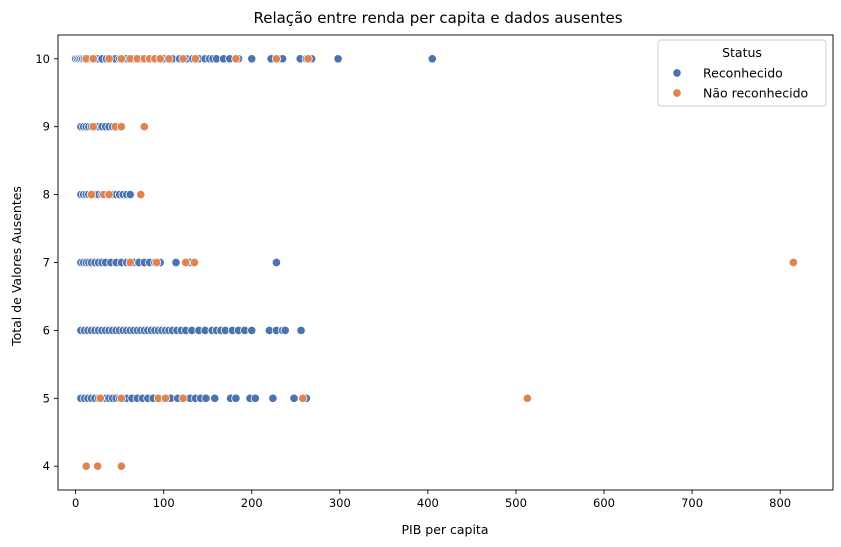  Describe the element at coordinates (16, 266) in the screenshot. I see `y-axis-label: Total de Valores Ausentes` at that location.